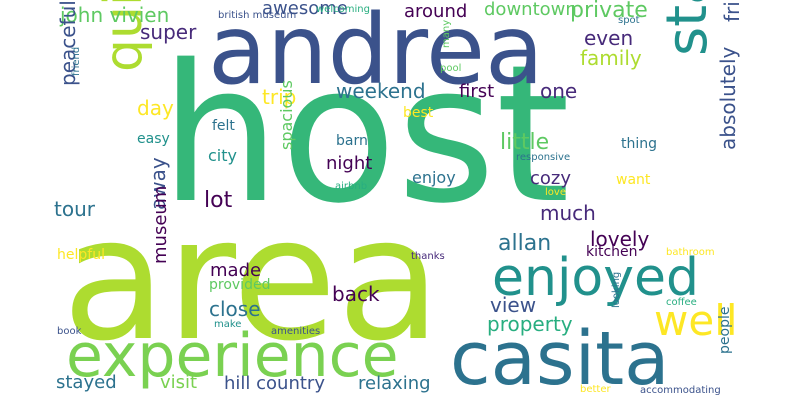 Image resolution: width=800 pixels, height=400 pixels. What do you see at coordinates (153, 139) in the screenshot?
I see `word-easy: easy` at bounding box center [153, 139].